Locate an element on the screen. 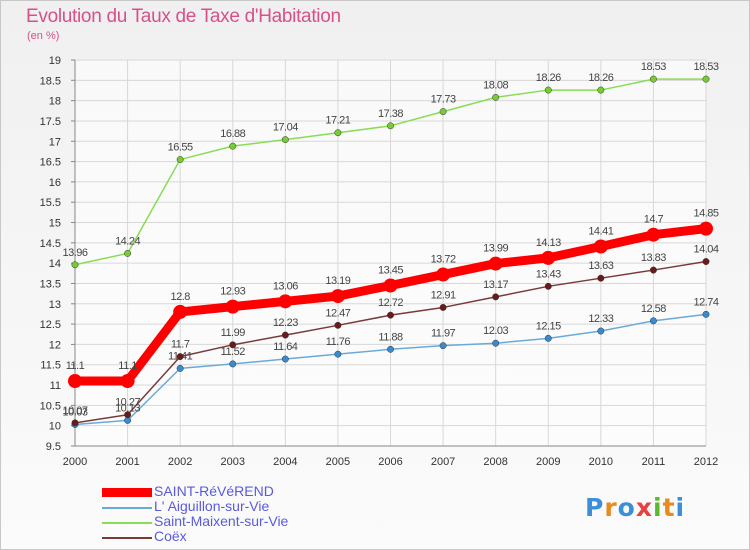 Image resolution: width=750 pixels, height=550 pixels. data-label: 14.24 is located at coordinates (127, 241).